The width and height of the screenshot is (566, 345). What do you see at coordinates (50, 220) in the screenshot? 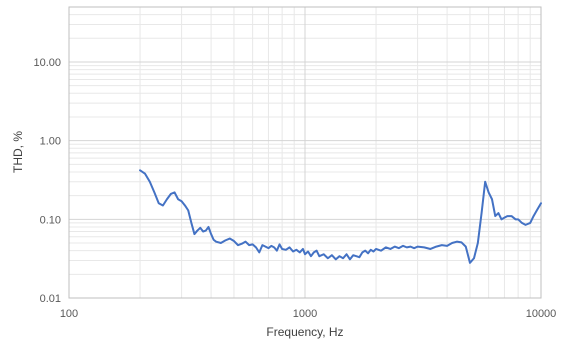
I see `y-tick-label: 0.10` at bounding box center [50, 220].